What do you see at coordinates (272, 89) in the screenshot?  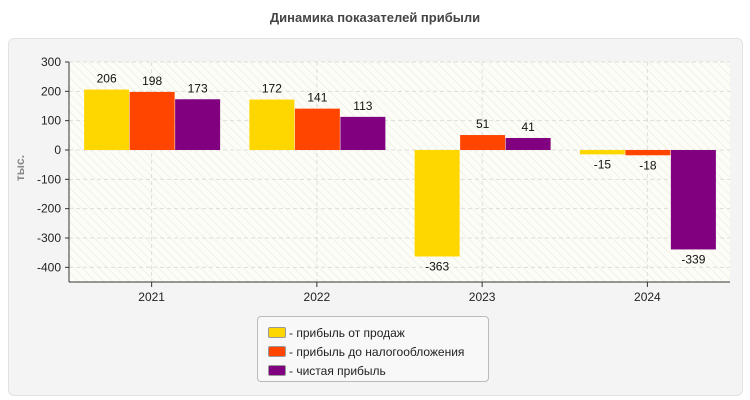 I see `data-label: 172` at bounding box center [272, 89].